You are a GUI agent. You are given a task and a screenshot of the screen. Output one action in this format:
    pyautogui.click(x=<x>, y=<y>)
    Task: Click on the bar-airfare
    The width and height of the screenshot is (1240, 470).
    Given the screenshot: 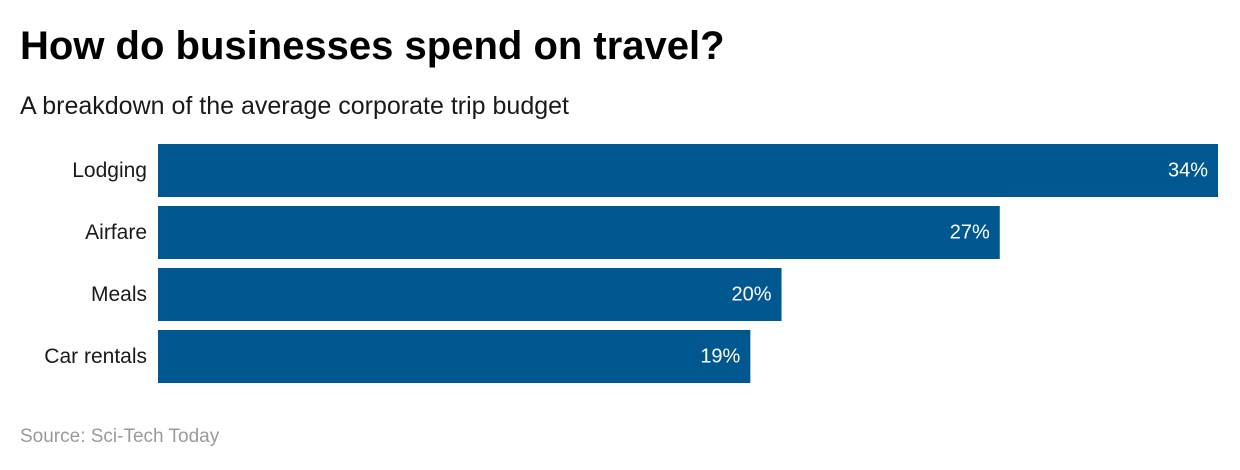 What is the action you would take?
    pyautogui.click(x=579, y=232)
    